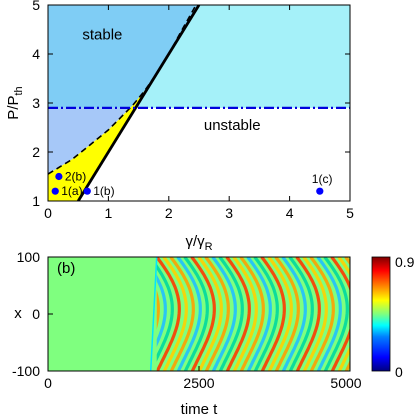 This screenshot has width=415, height=420. What do you see at coordinates (405, 262) in the screenshot?
I see `colorbar-max-label: 0.9` at bounding box center [405, 262].